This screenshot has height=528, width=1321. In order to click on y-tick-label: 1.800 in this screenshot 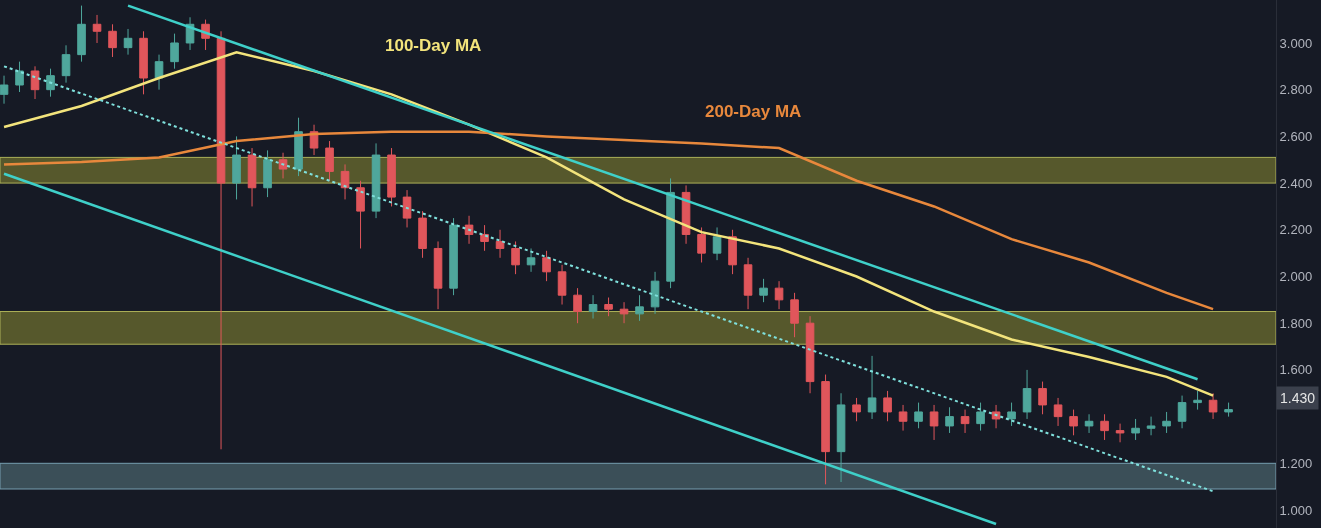, I will do `click(1296, 323)`.